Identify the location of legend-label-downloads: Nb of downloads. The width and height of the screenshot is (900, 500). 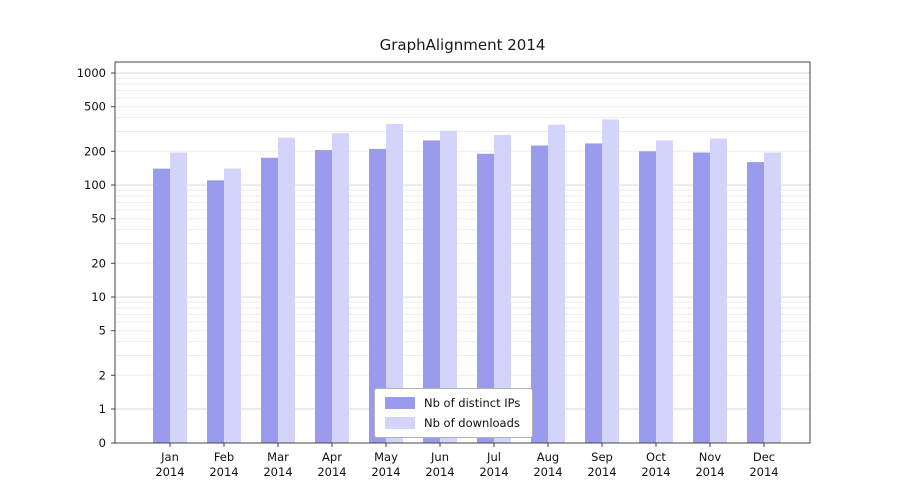
(472, 423).